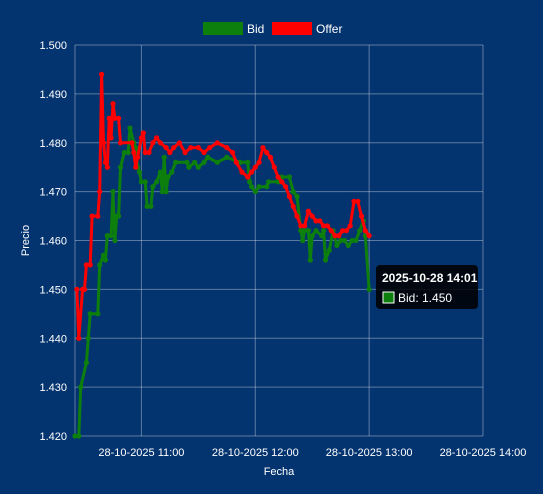 This screenshot has height=494, width=543. Describe the element at coordinates (53, 339) in the screenshot. I see `y-tick-label: 1.440` at that location.